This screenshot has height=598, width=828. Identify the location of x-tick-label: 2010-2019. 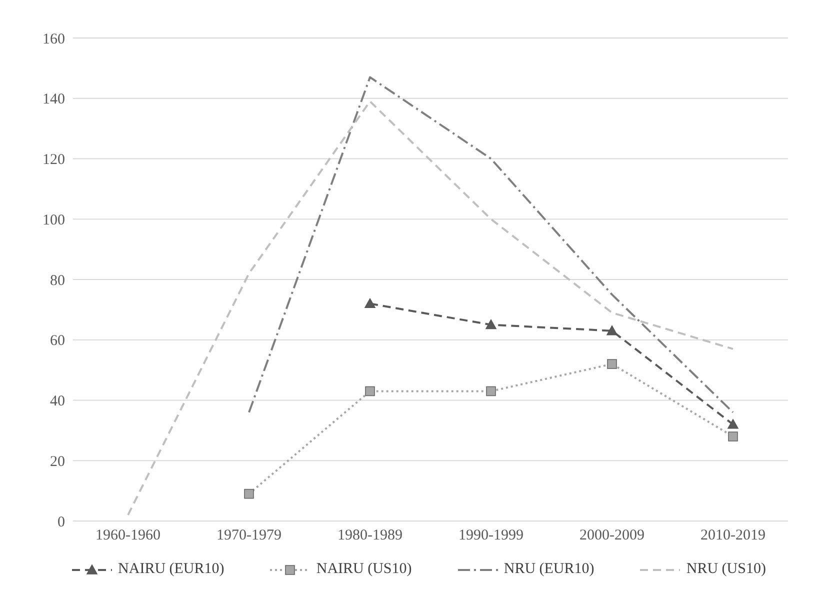
(733, 536).